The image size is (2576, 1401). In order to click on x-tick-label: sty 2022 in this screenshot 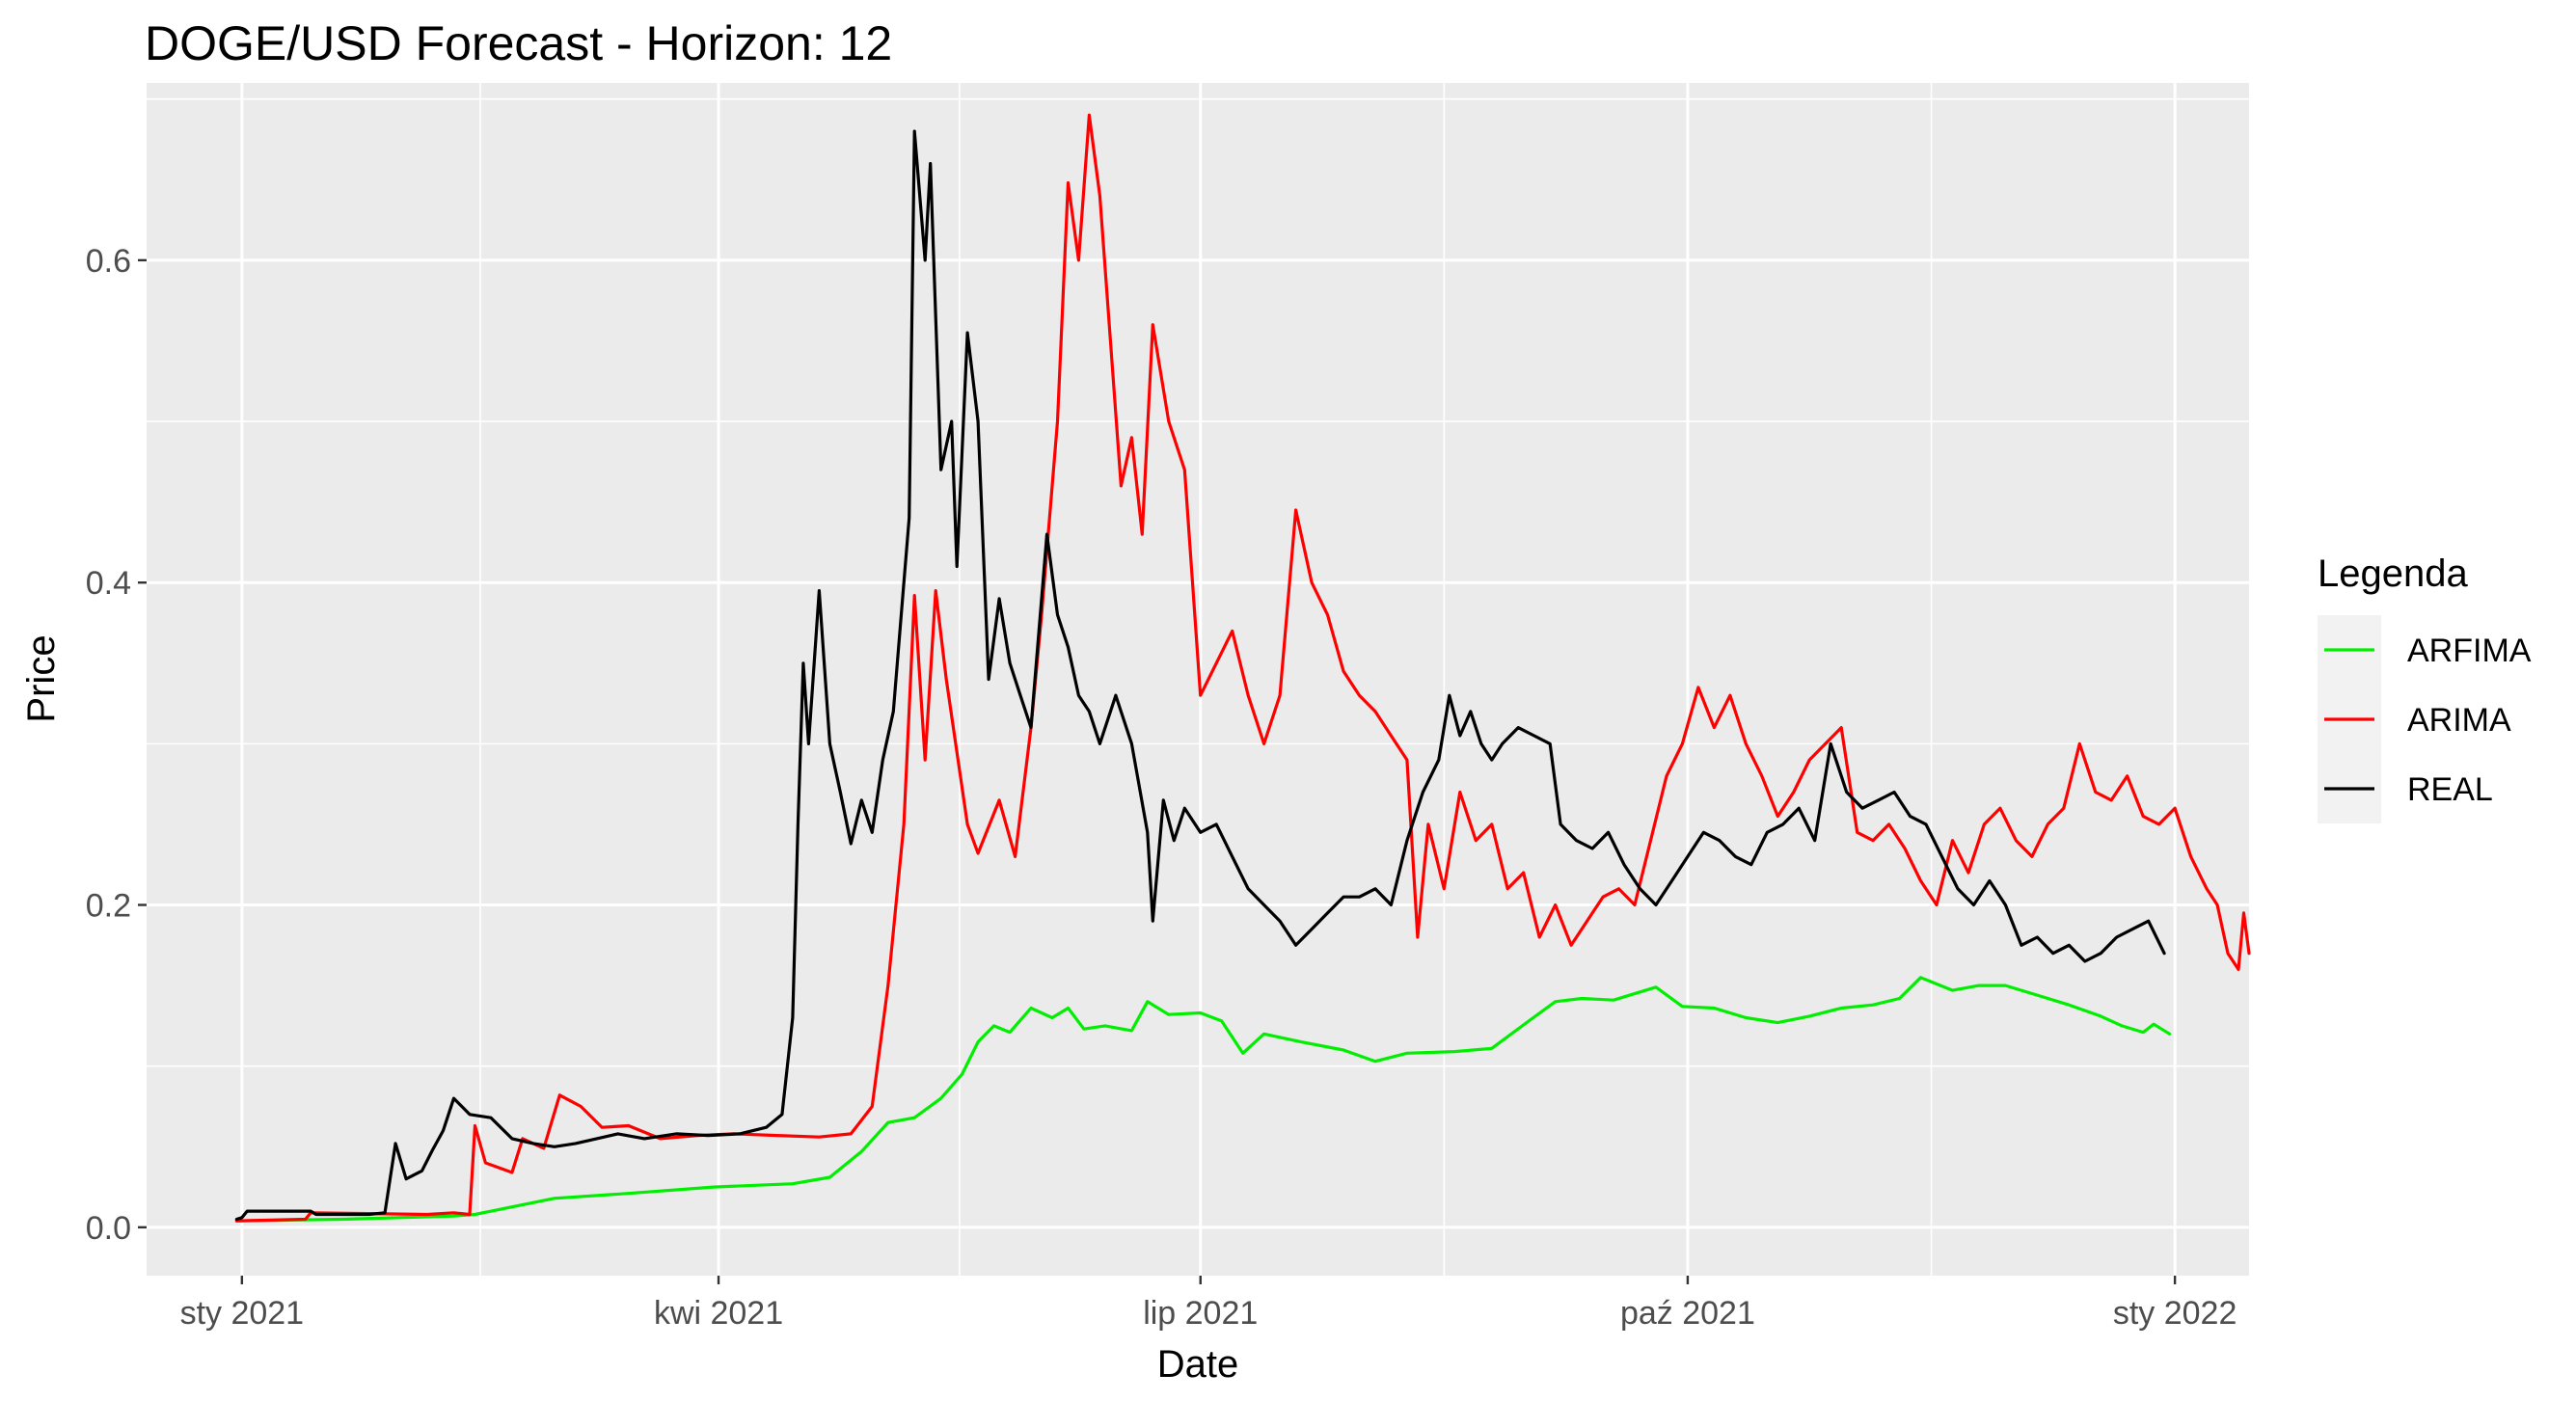, I will do `click(2175, 1313)`.